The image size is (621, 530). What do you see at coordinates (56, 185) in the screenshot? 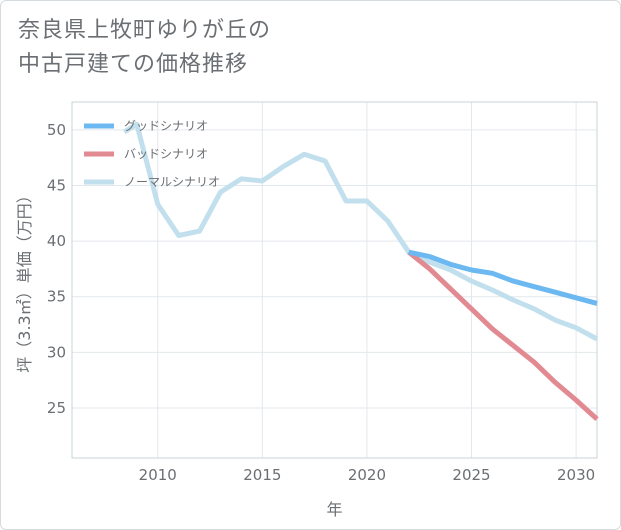
I see `y-tick-label: 45` at bounding box center [56, 185].